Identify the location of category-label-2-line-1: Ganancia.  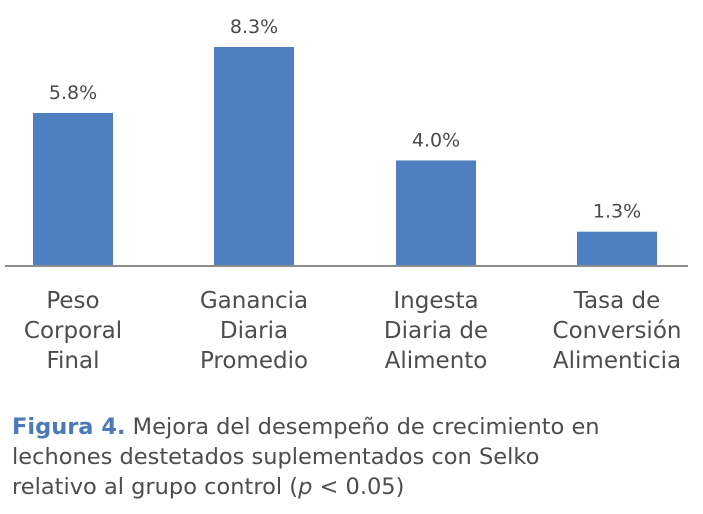
(254, 301).